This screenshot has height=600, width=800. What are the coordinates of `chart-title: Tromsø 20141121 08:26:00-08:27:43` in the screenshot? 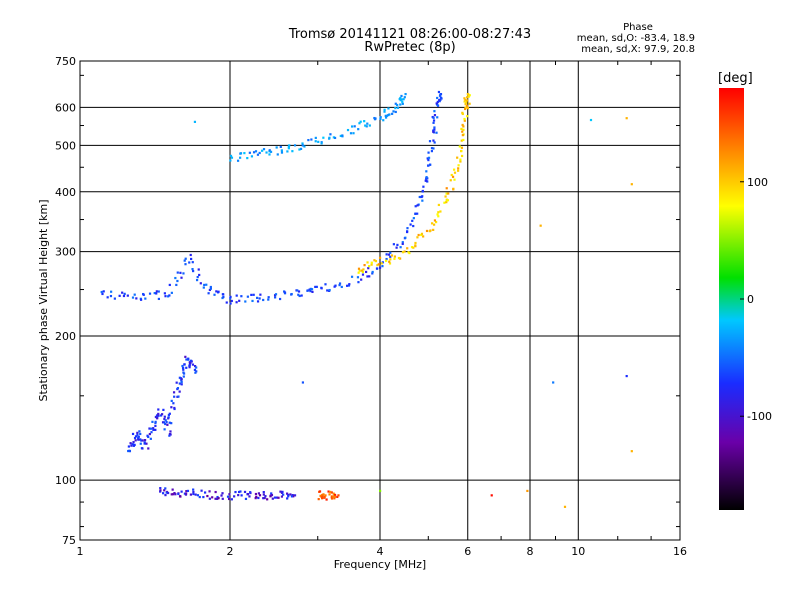 It's located at (410, 34).